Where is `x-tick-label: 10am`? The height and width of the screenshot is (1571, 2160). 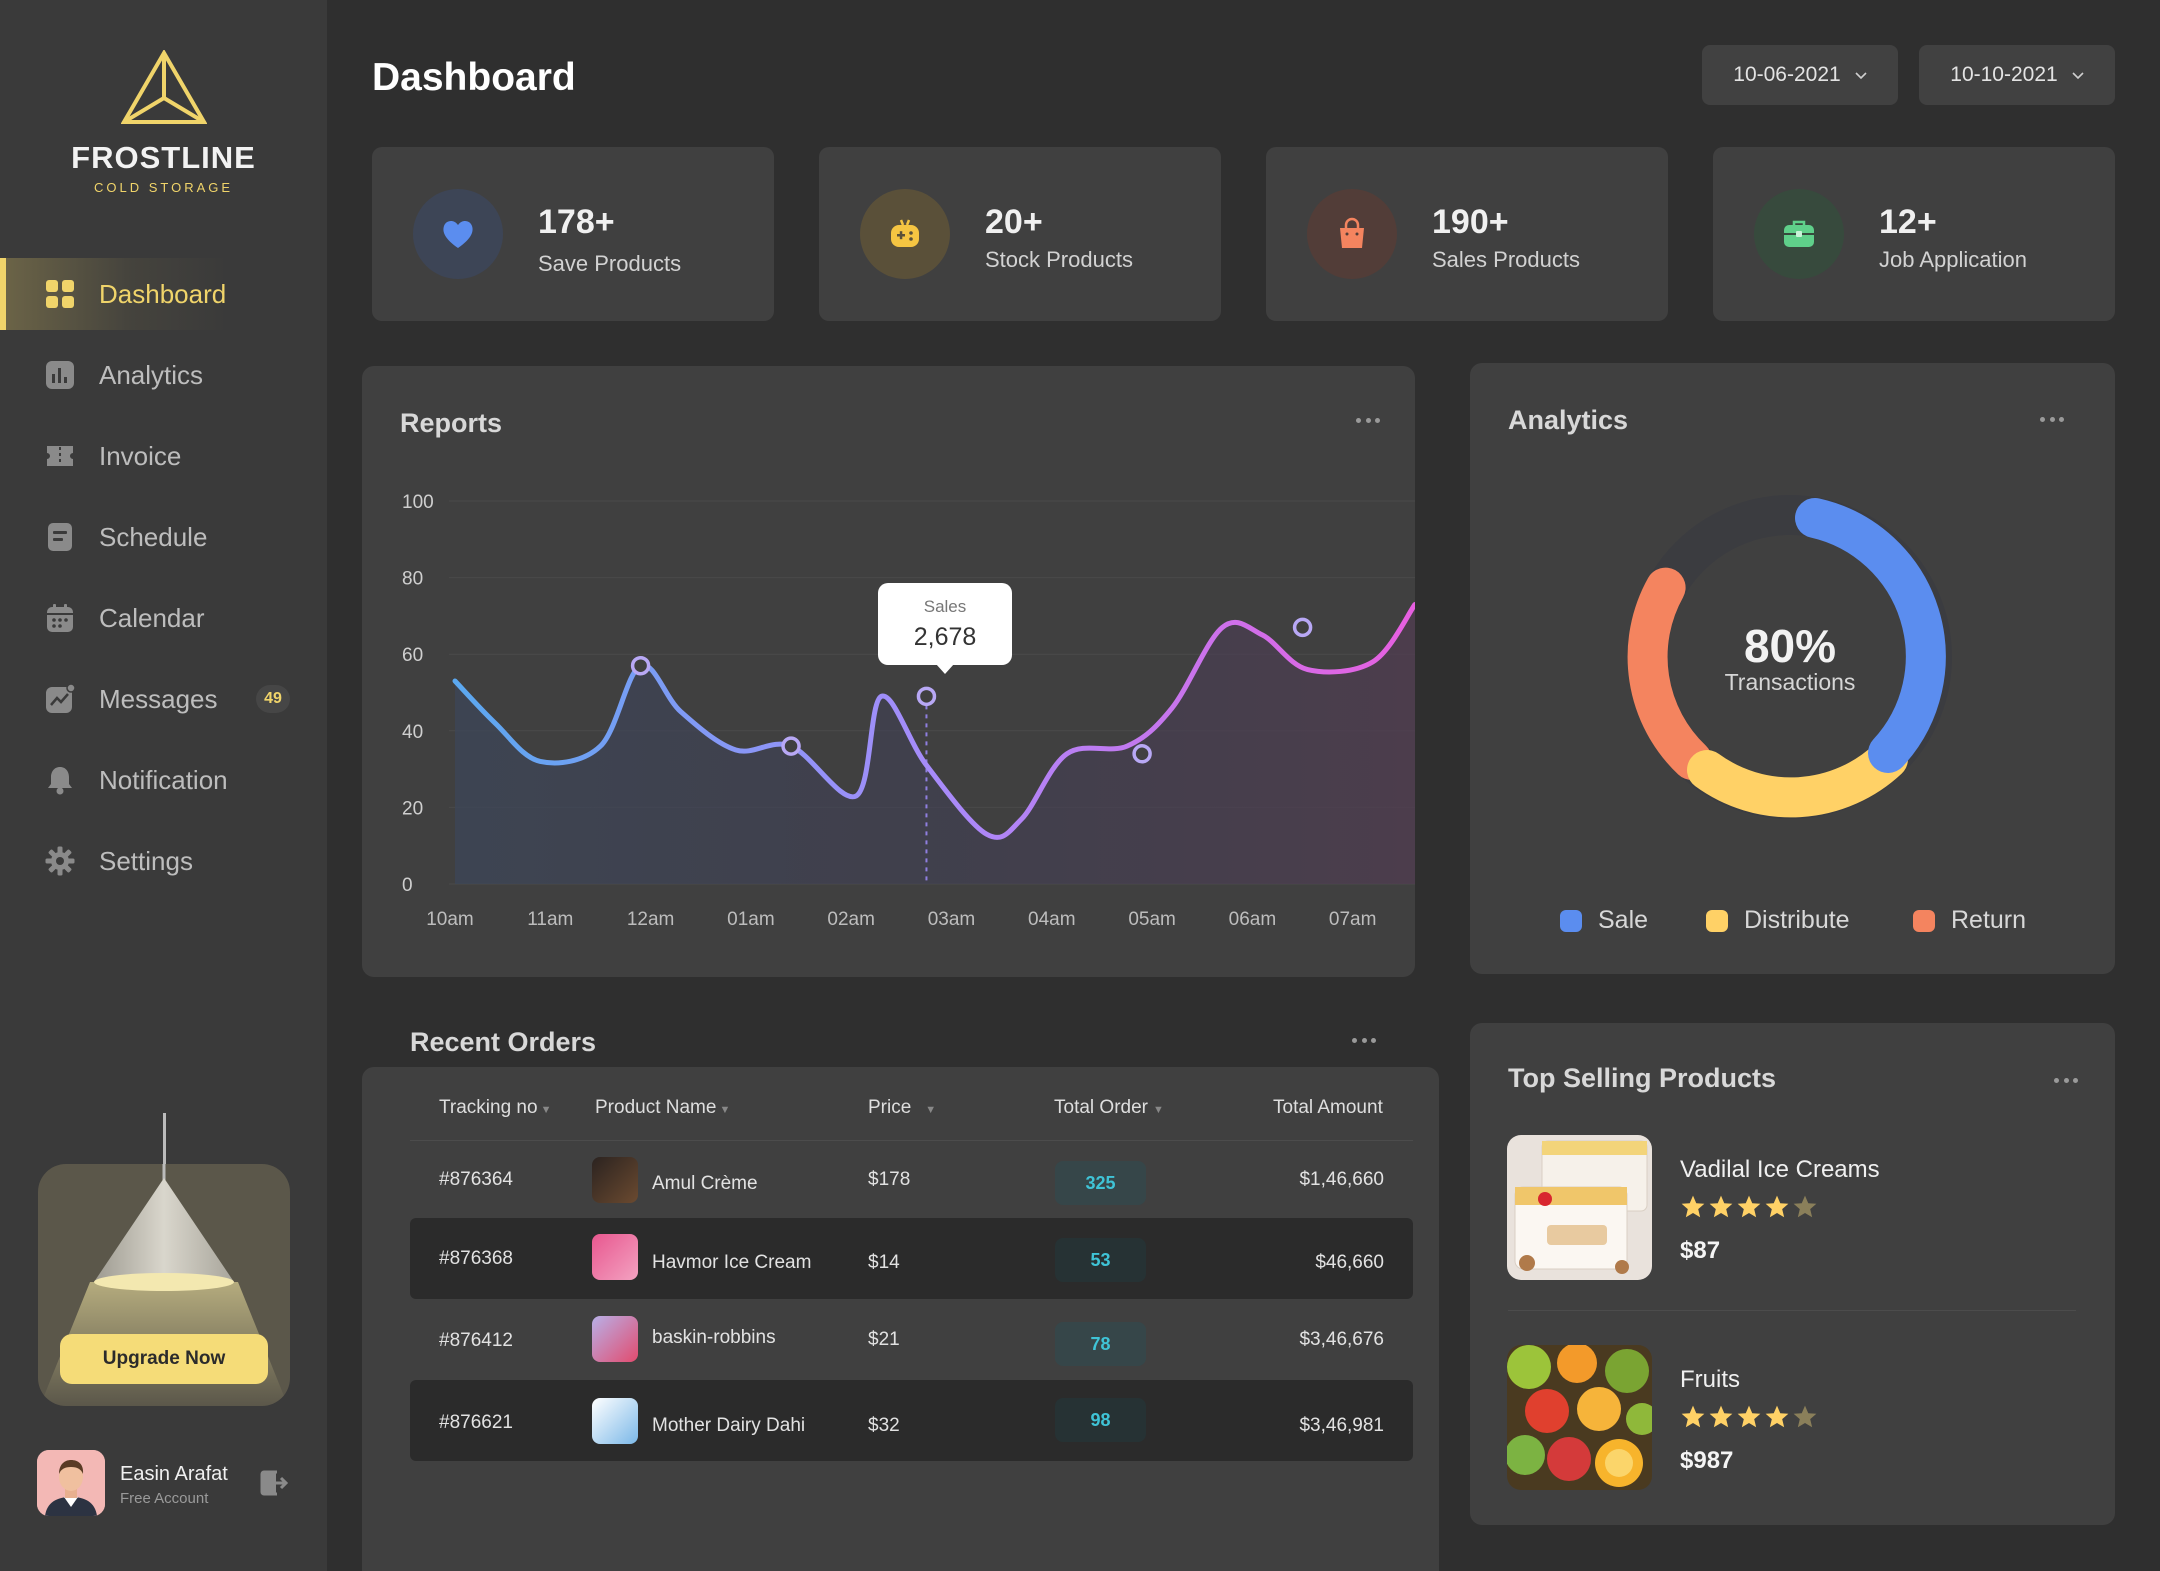
x-tick-label: 10am is located at coordinates (450, 919).